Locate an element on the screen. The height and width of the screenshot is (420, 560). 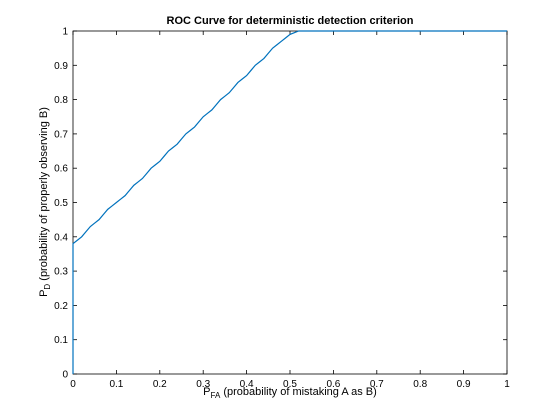
y-tick-label: 0.4 is located at coordinates (61, 237).